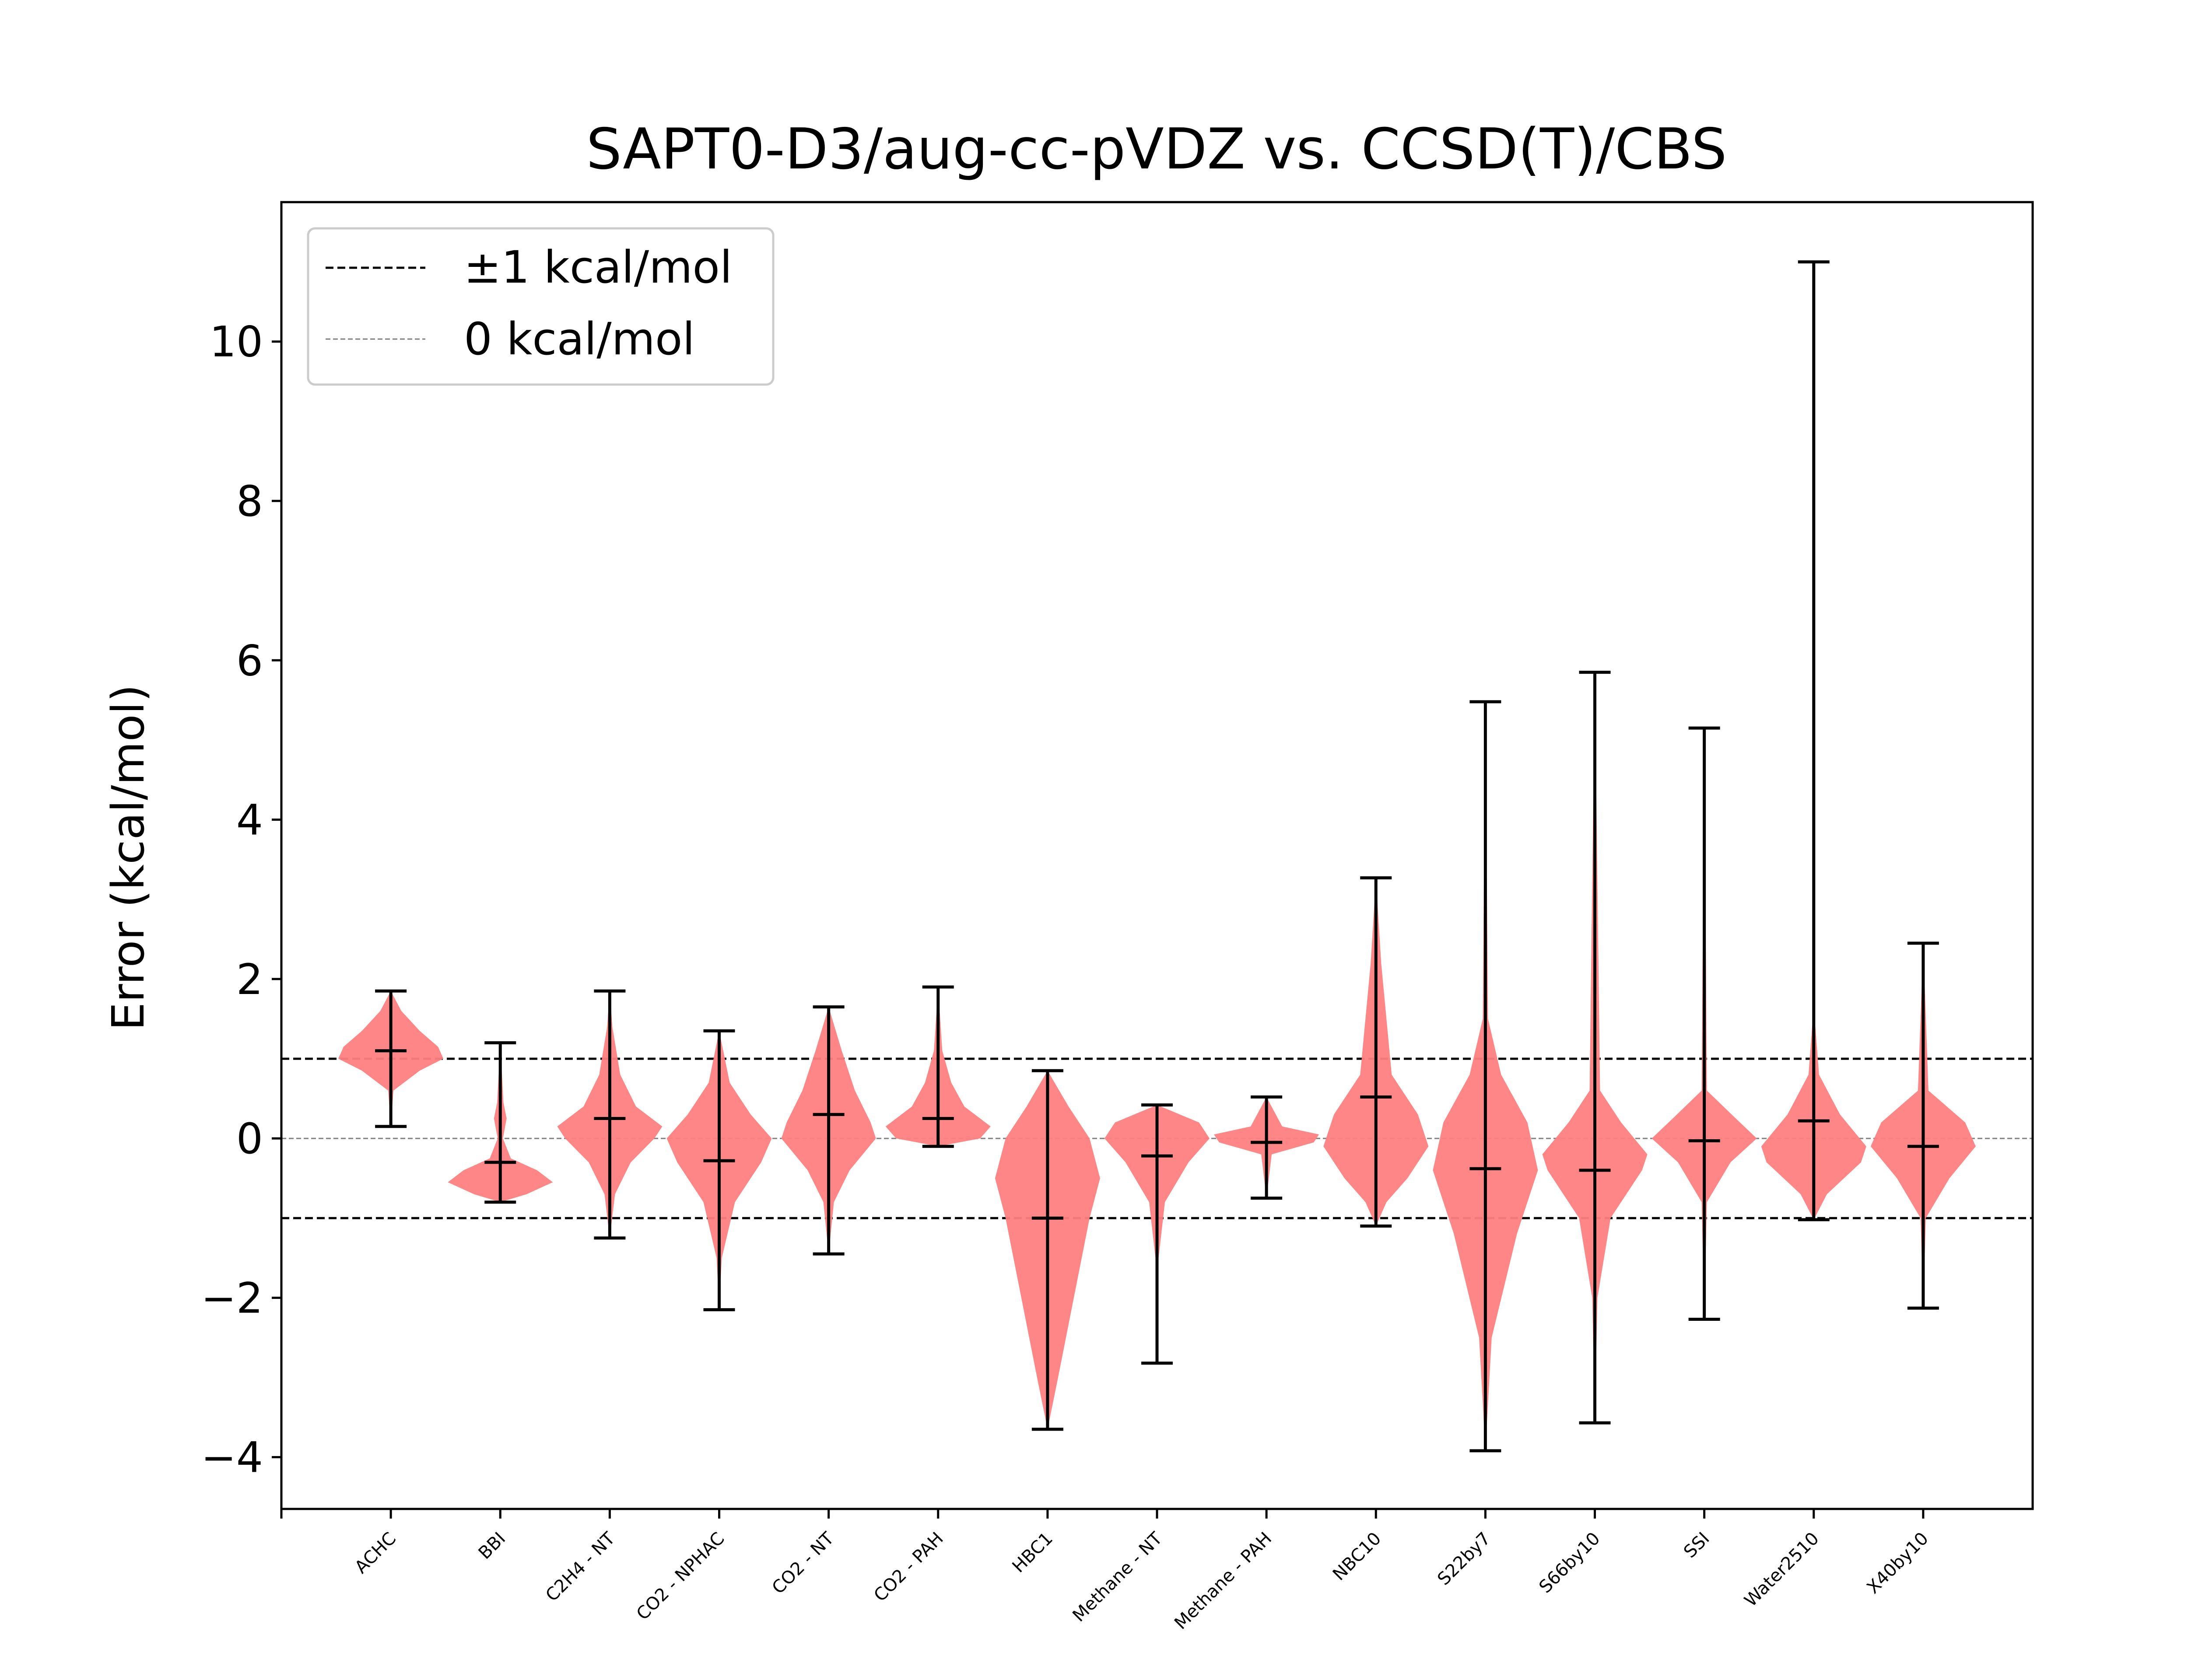  Describe the element at coordinates (237, 342) in the screenshot. I see `y-tick-label: 10` at that location.